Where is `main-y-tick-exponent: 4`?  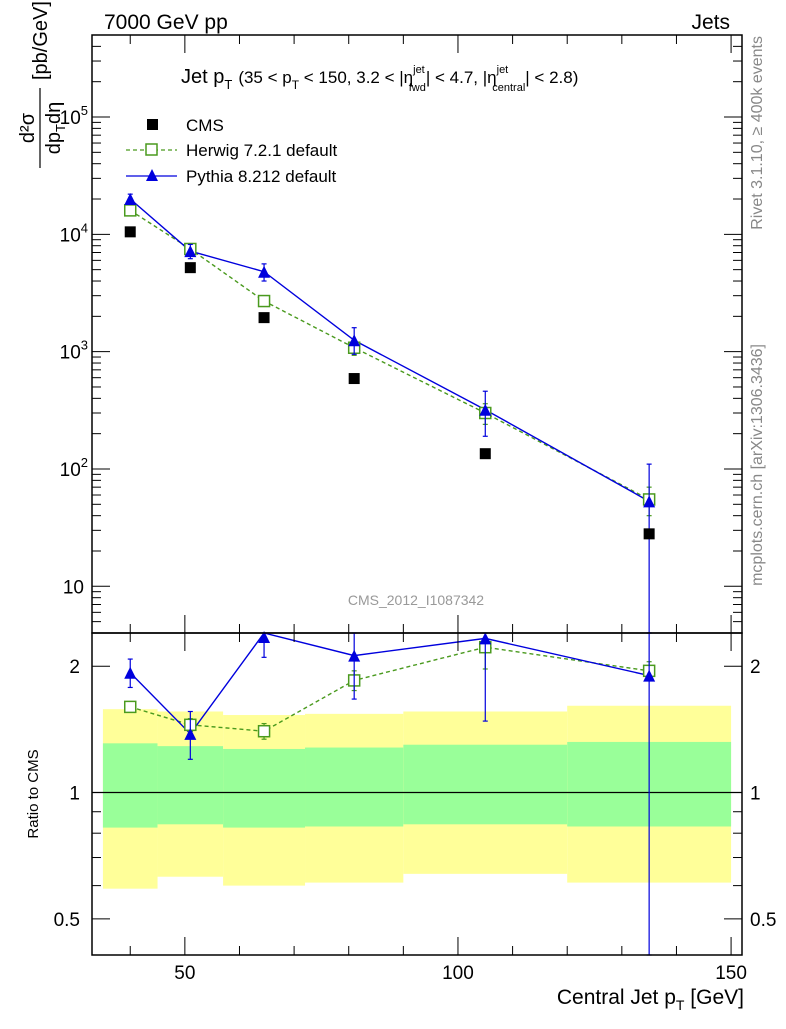
main-y-tick-exponent: 4 is located at coordinates (84, 227).